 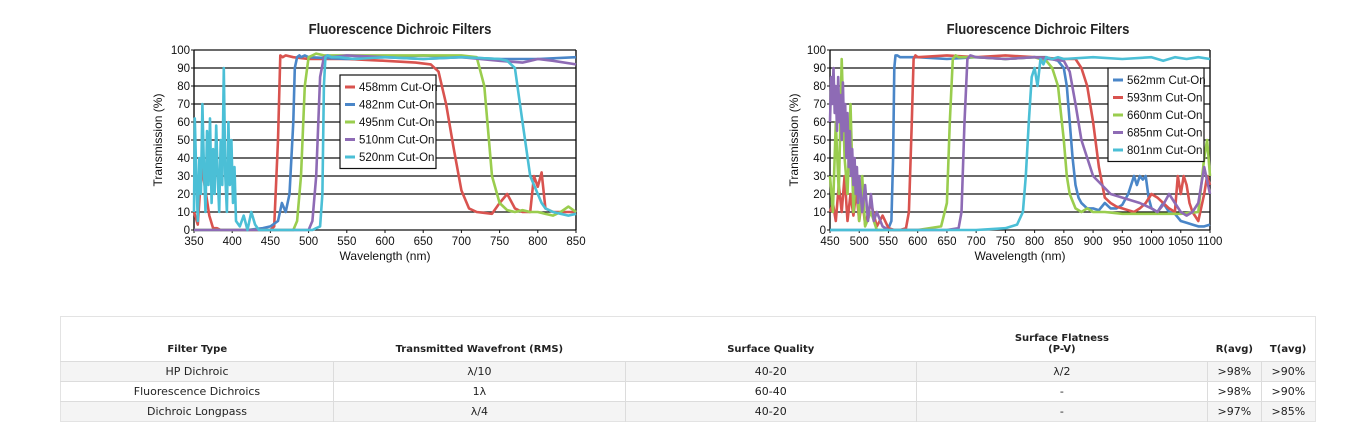 I want to click on legend-label: 510nm Cut-On, so click(x=396, y=141).